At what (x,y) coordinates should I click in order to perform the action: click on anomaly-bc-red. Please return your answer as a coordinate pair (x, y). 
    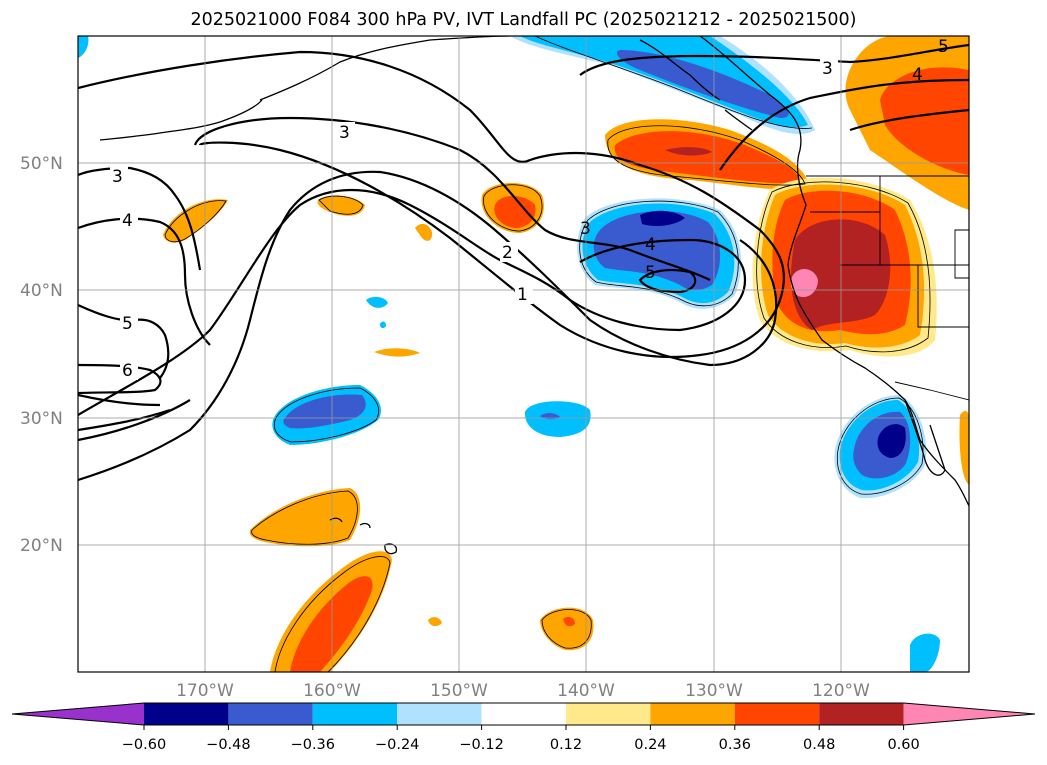
    Looking at the image, I should click on (707, 157).